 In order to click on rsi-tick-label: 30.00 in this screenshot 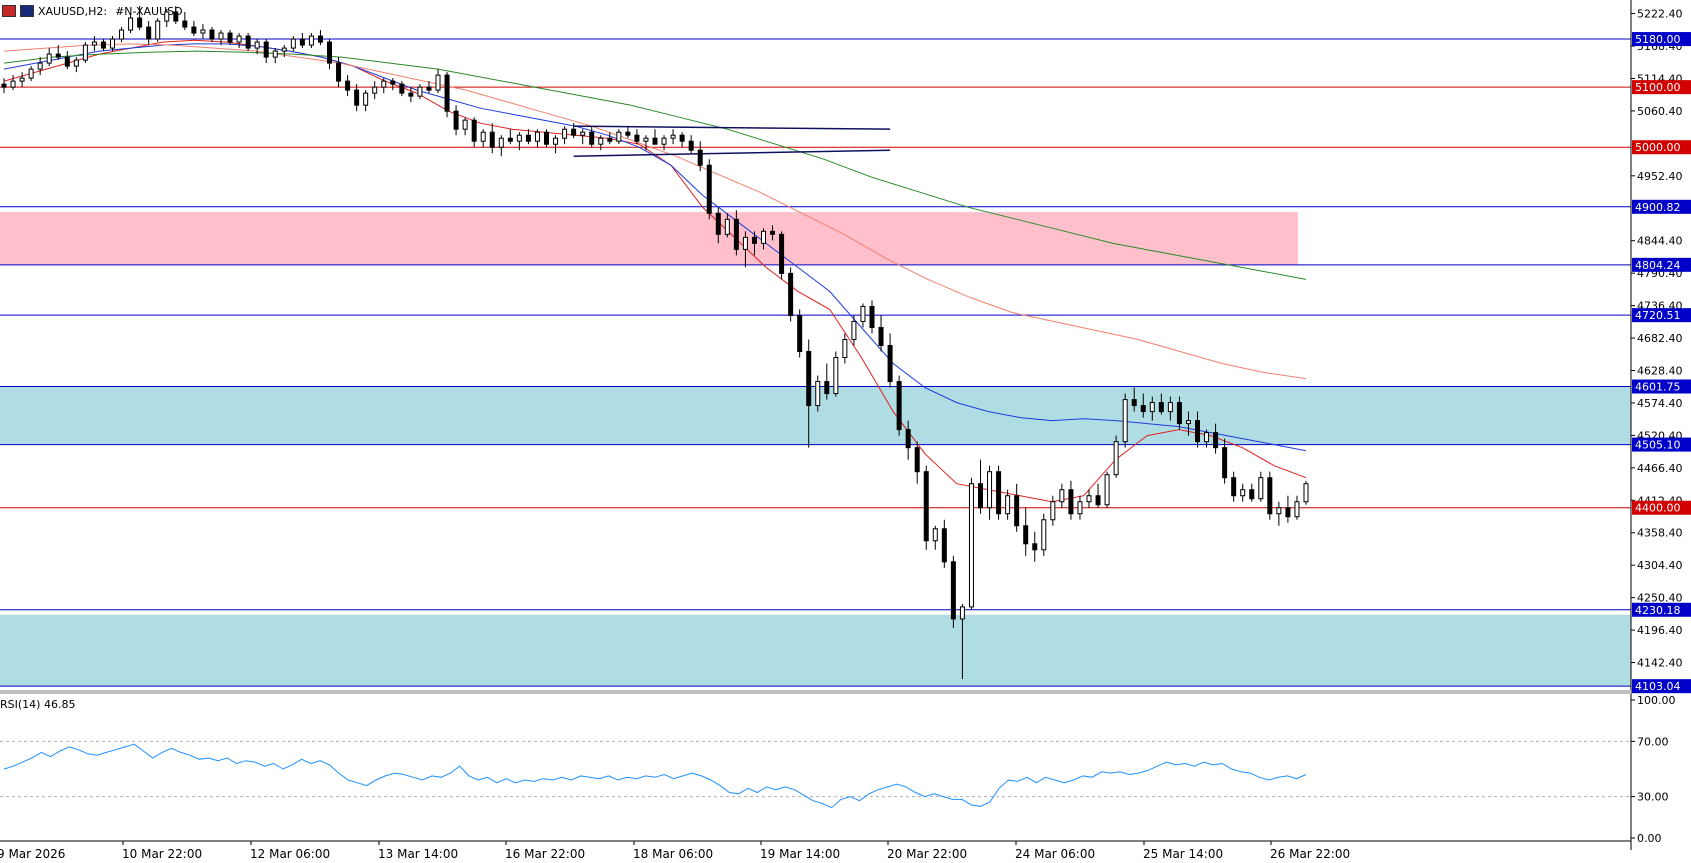, I will do `click(1653, 797)`.